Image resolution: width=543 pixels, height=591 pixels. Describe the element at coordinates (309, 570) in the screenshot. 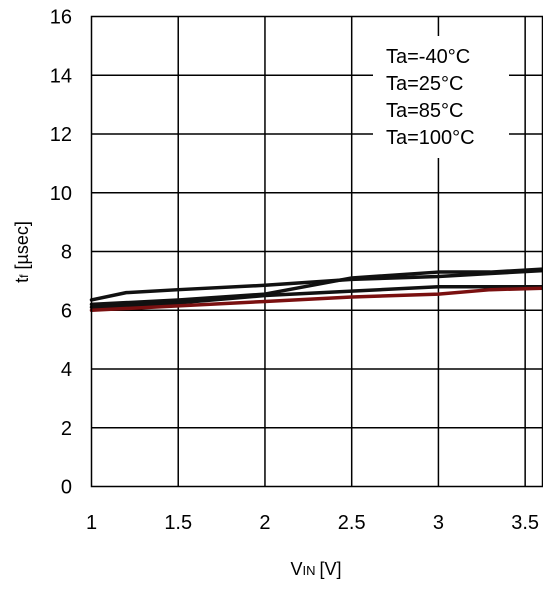

I see `x-axis-title-sub: IN` at that location.